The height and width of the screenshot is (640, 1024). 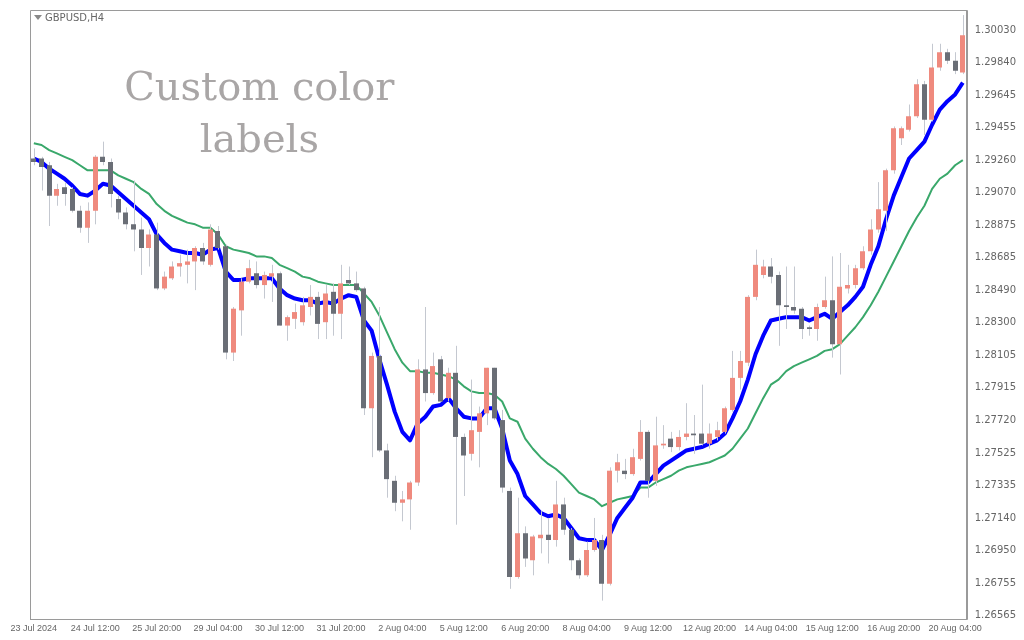 I want to click on x-tick-label: 25 Jul 20:00, so click(x=157, y=628).